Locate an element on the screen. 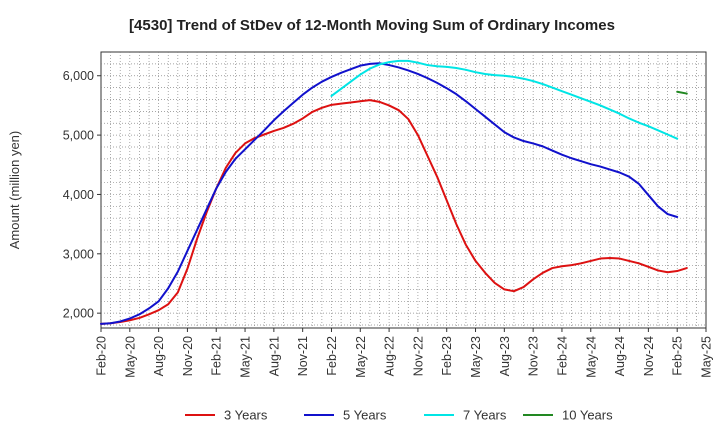 The width and height of the screenshot is (720, 440). y-tick-label: 3,000 is located at coordinates (78, 254).